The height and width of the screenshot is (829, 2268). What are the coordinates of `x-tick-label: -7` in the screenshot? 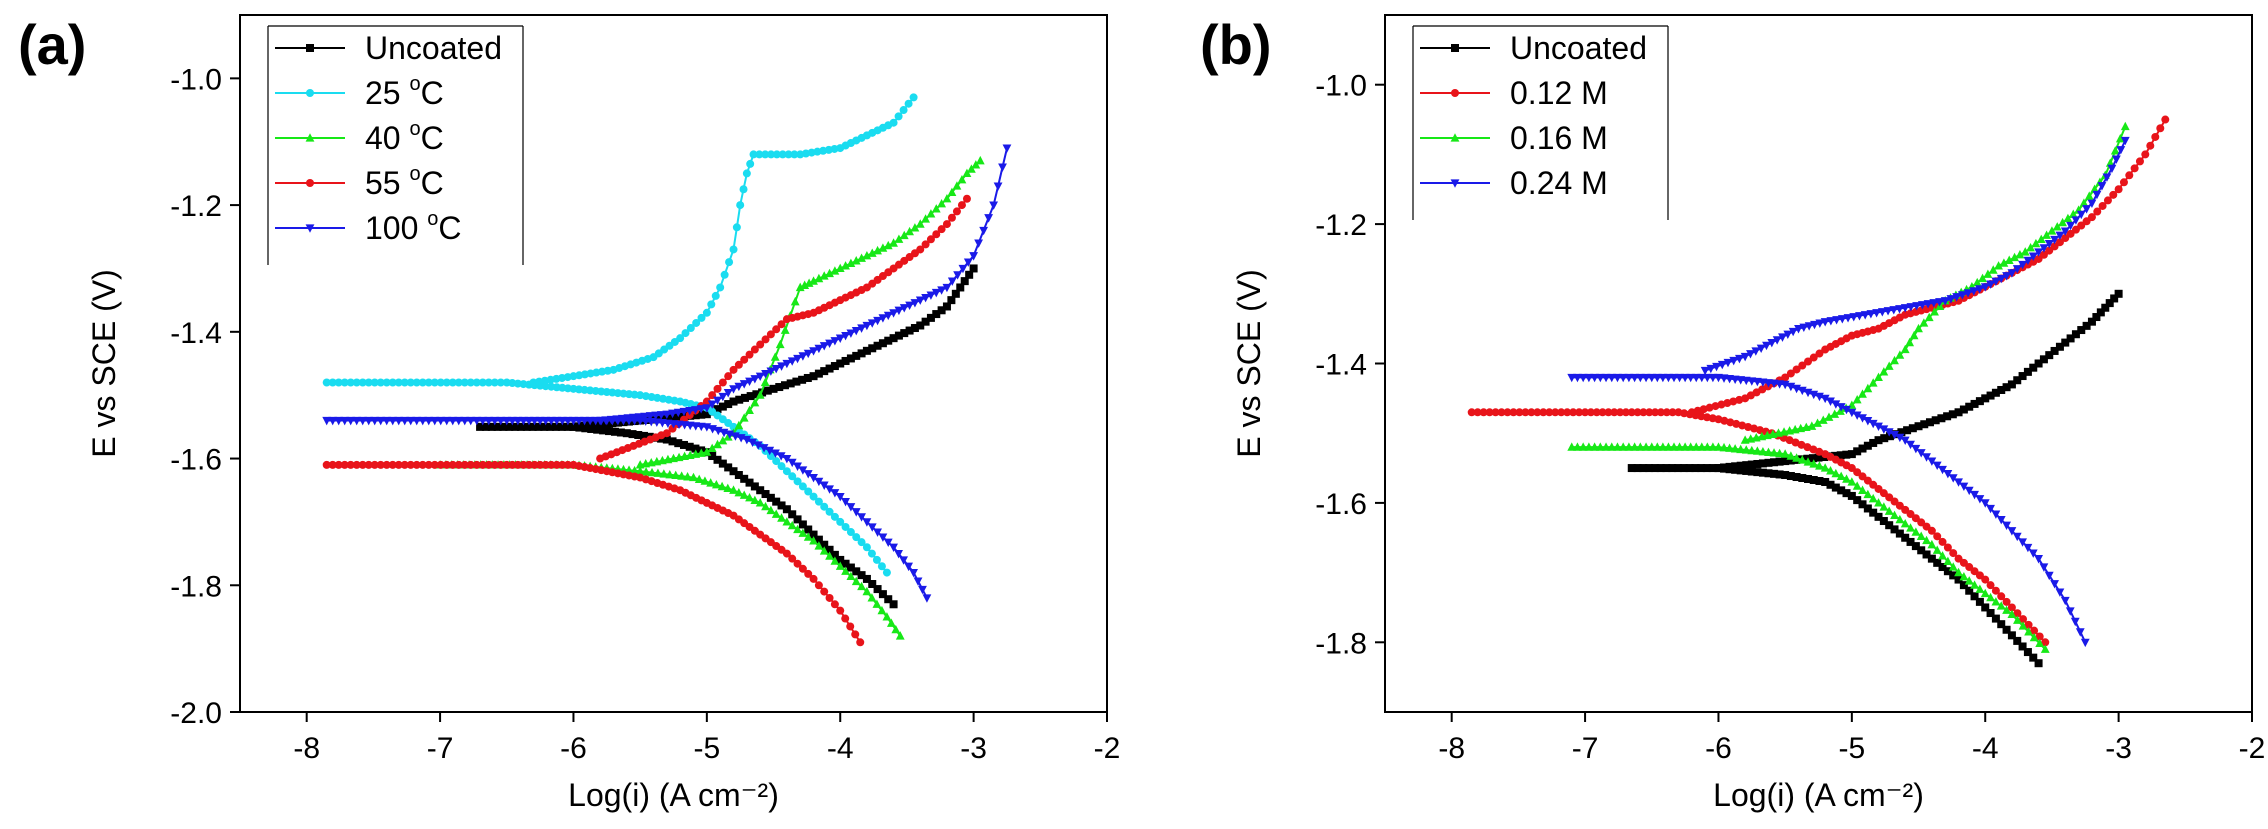 It's located at (1585, 748).